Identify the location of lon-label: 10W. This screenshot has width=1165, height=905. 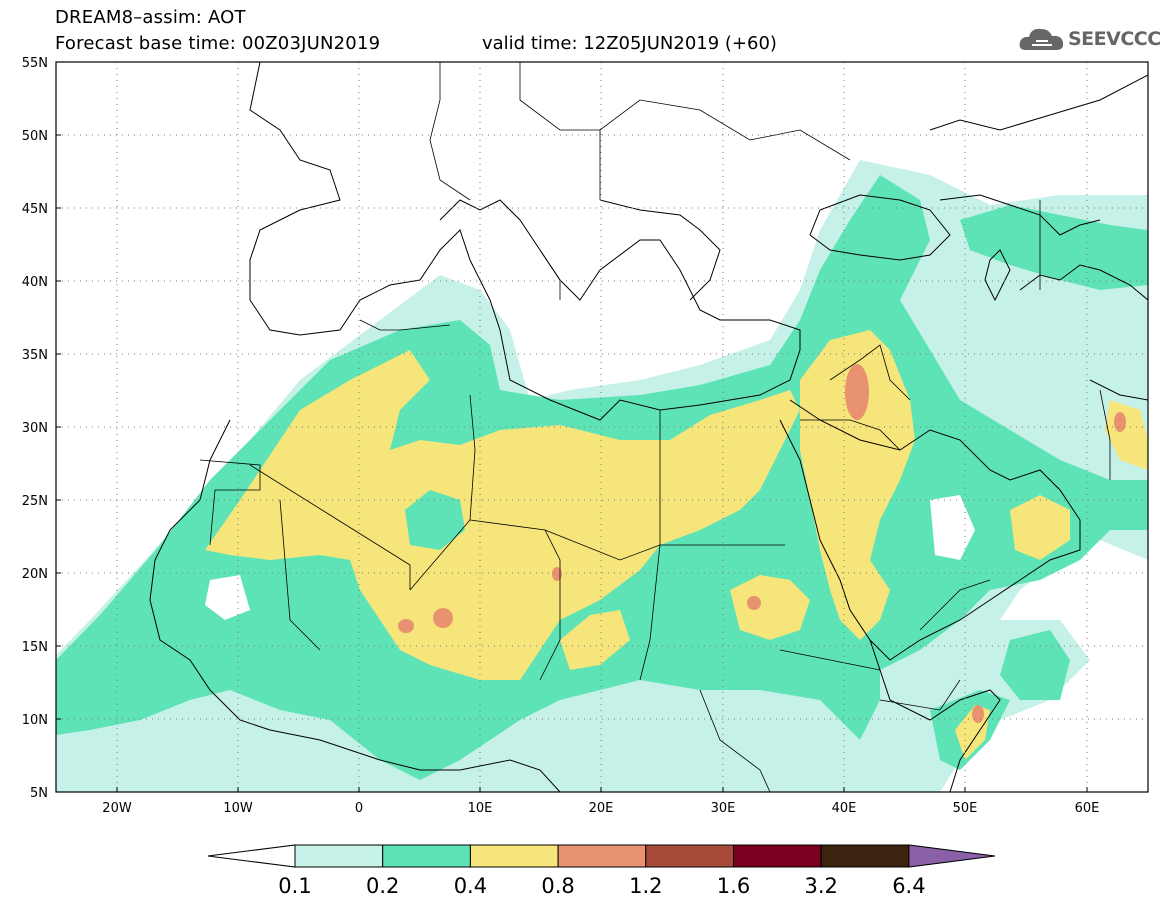
(238, 808).